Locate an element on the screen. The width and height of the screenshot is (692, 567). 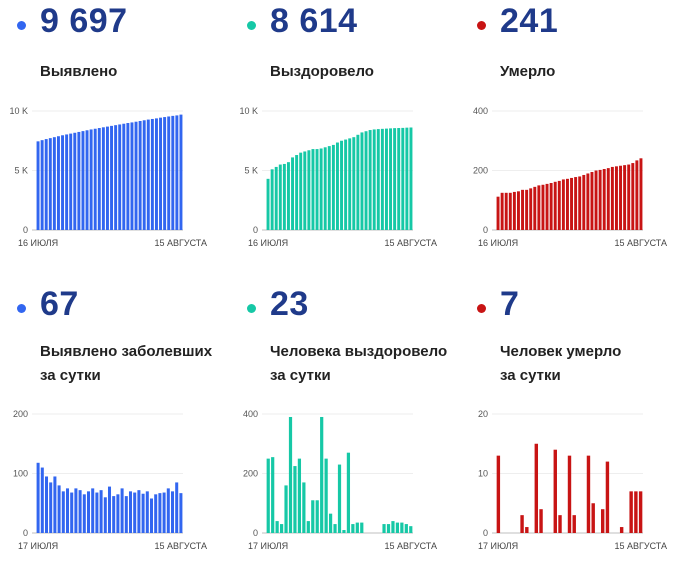
chart-detected-daily: 0 100 200 17 ИЮЛЯ 15 АВГУСТА is located at coordinates (110, 480).